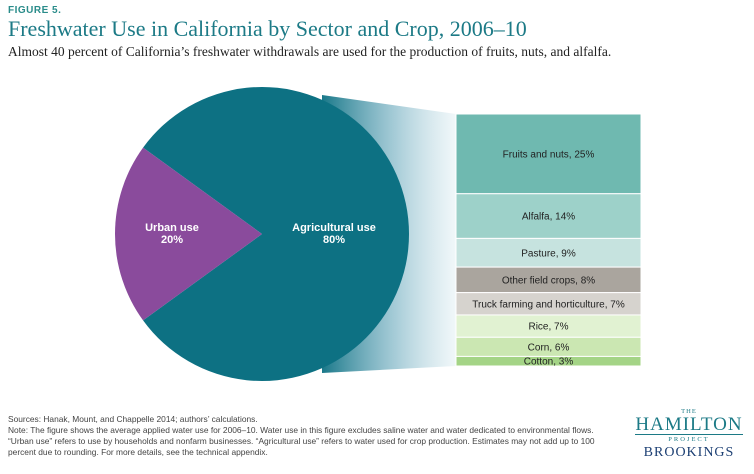 The image size is (754, 474). I want to click on pie-label-urban-use: Urban use, so click(172, 228).